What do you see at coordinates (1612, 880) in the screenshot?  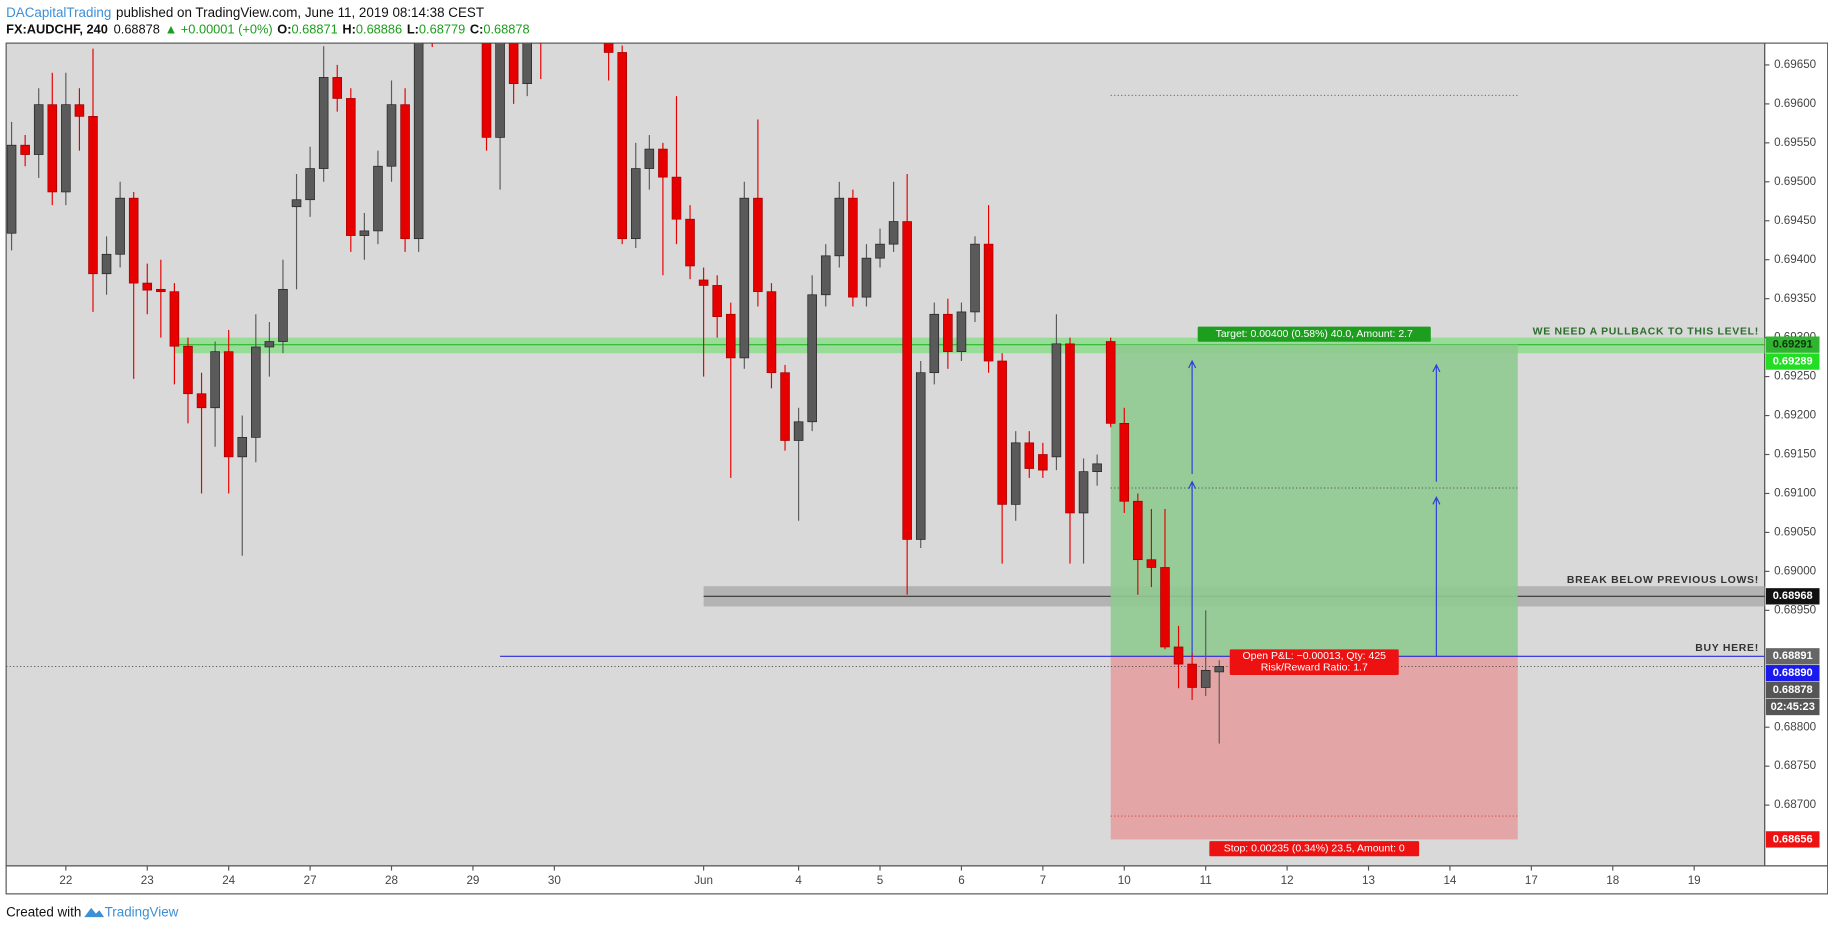 I see `x-tick-label: 18` at bounding box center [1612, 880].